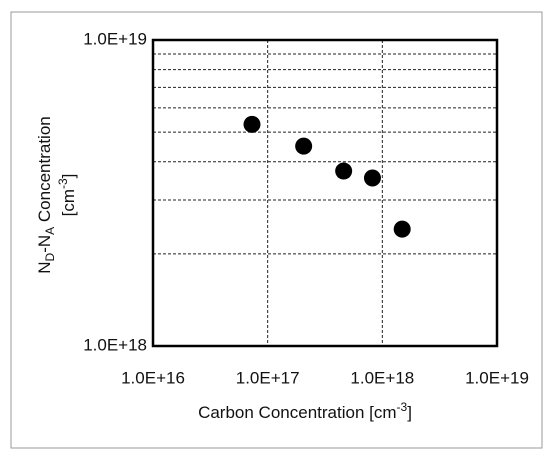 The height and width of the screenshot is (459, 553). I want to click on y-tick-label: 1.0E+18, so click(115, 344).